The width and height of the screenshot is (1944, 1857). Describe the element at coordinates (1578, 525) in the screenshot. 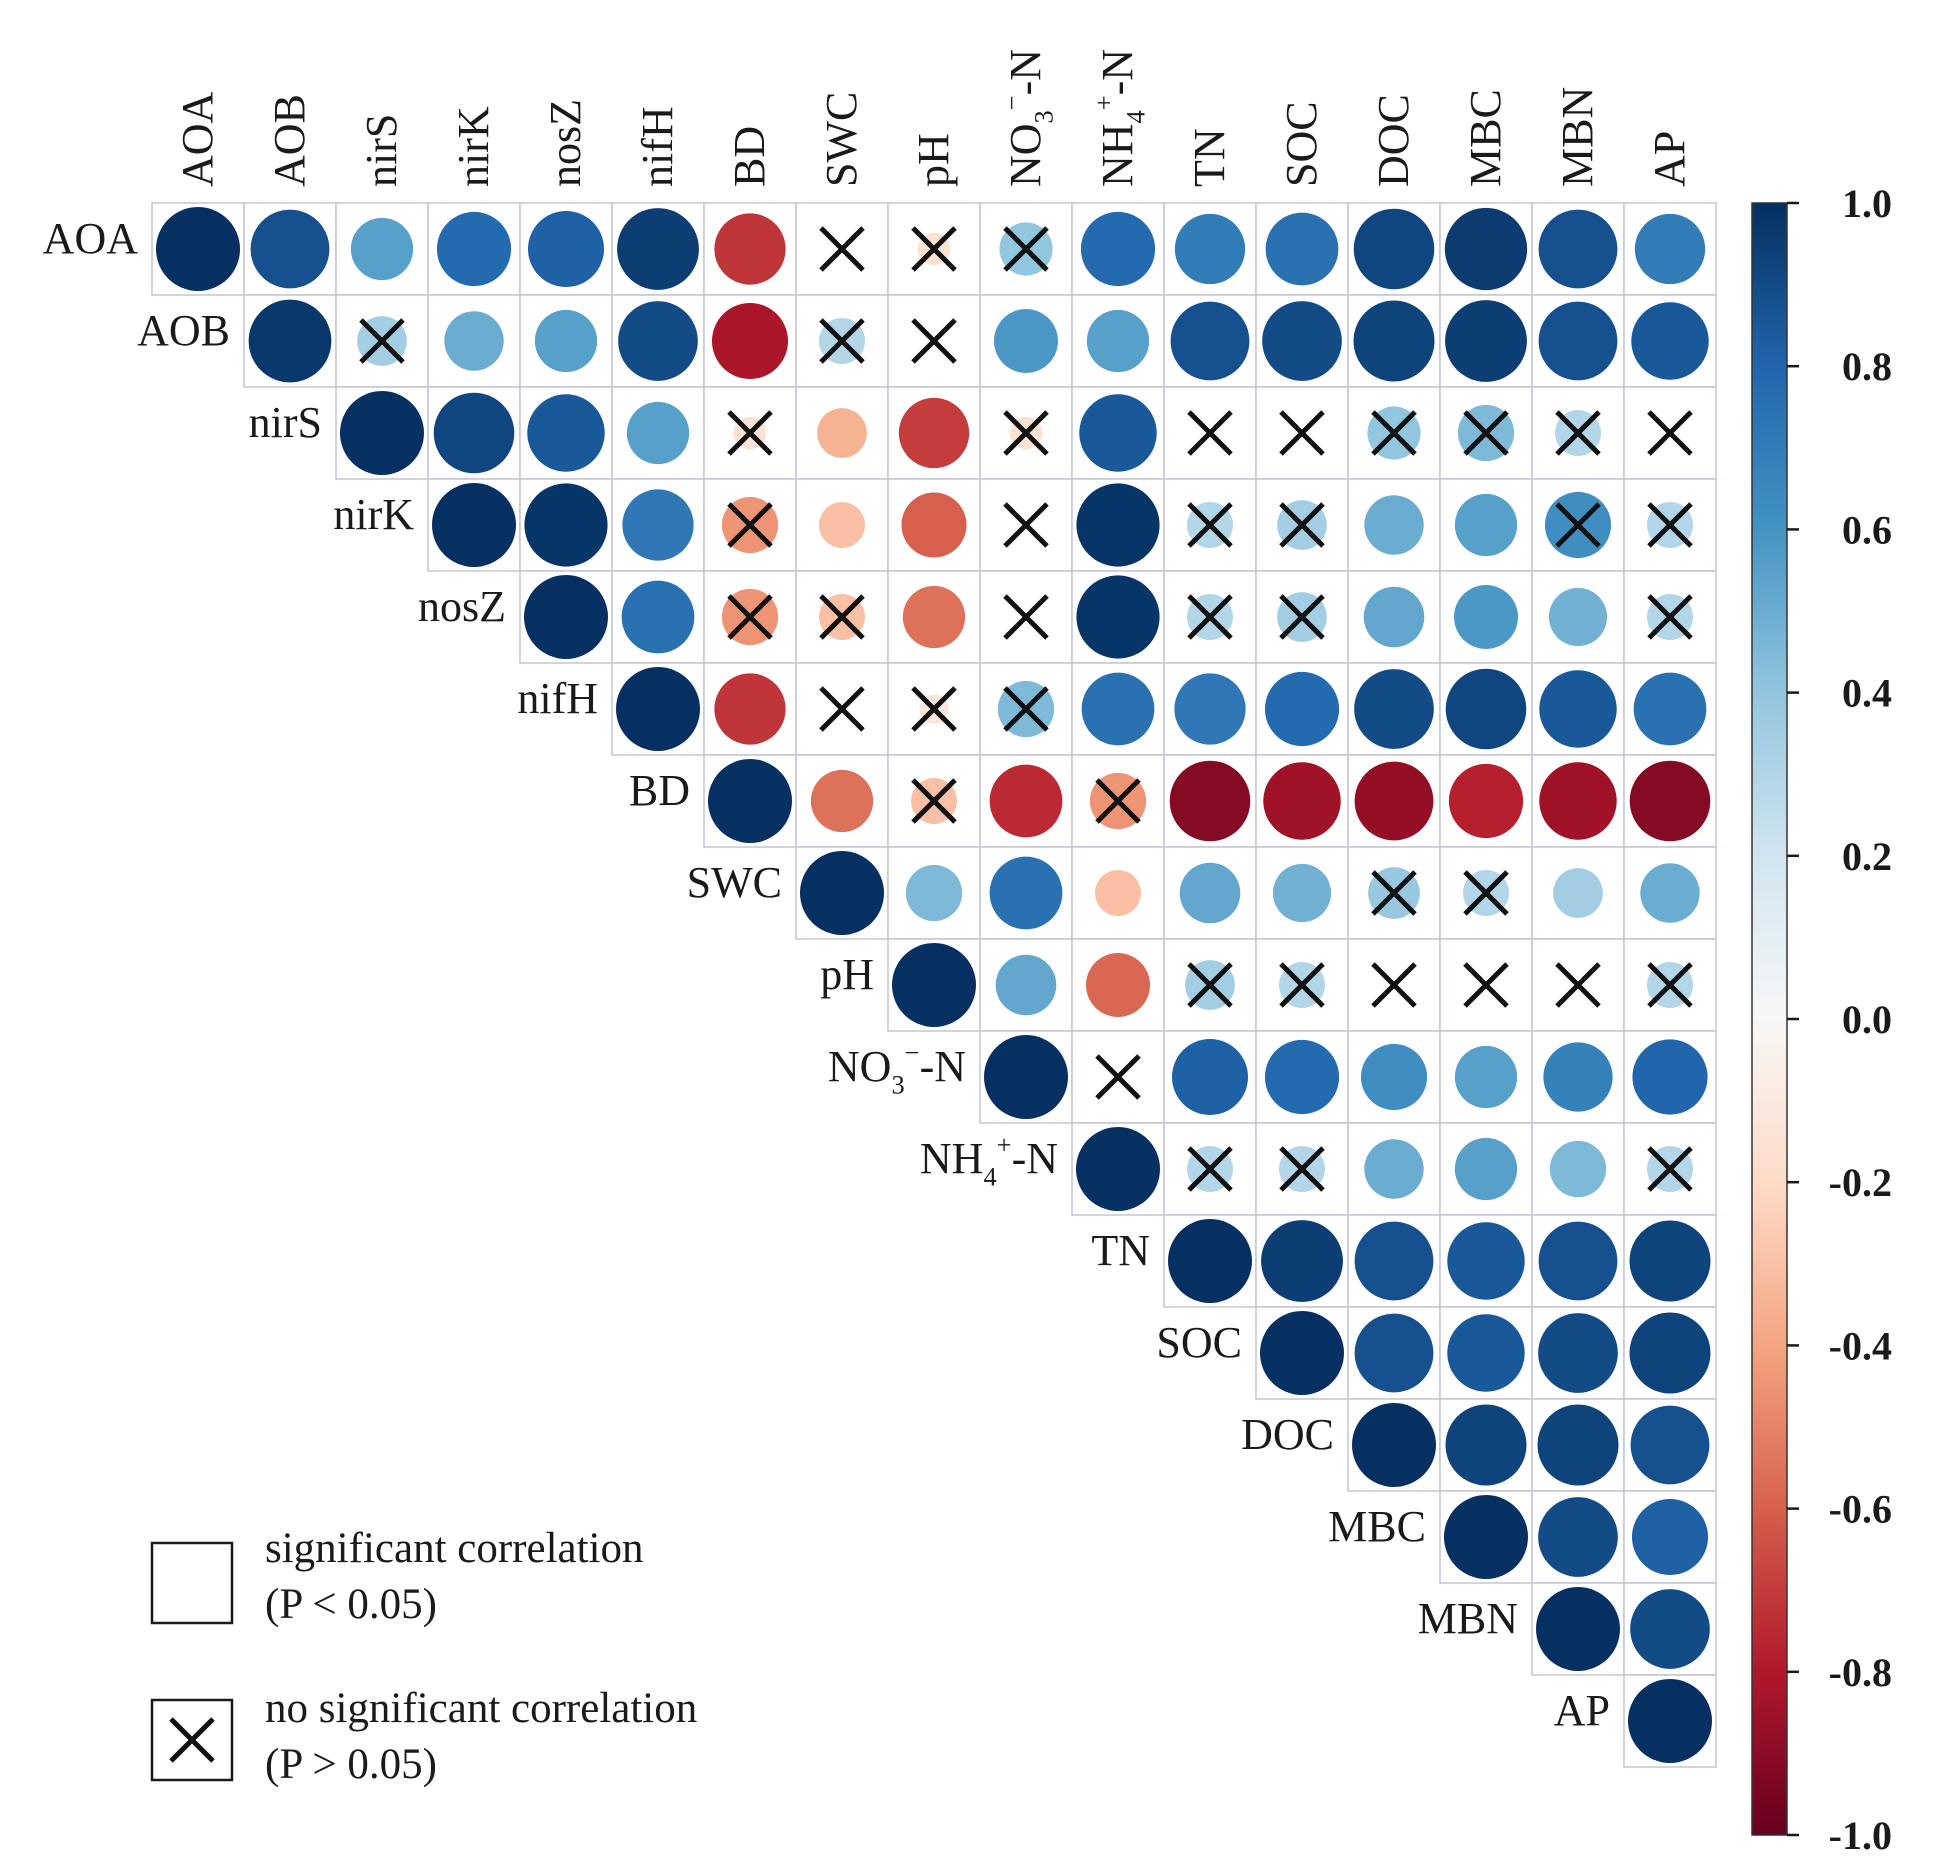

I see `cell-nirK-MBN` at that location.